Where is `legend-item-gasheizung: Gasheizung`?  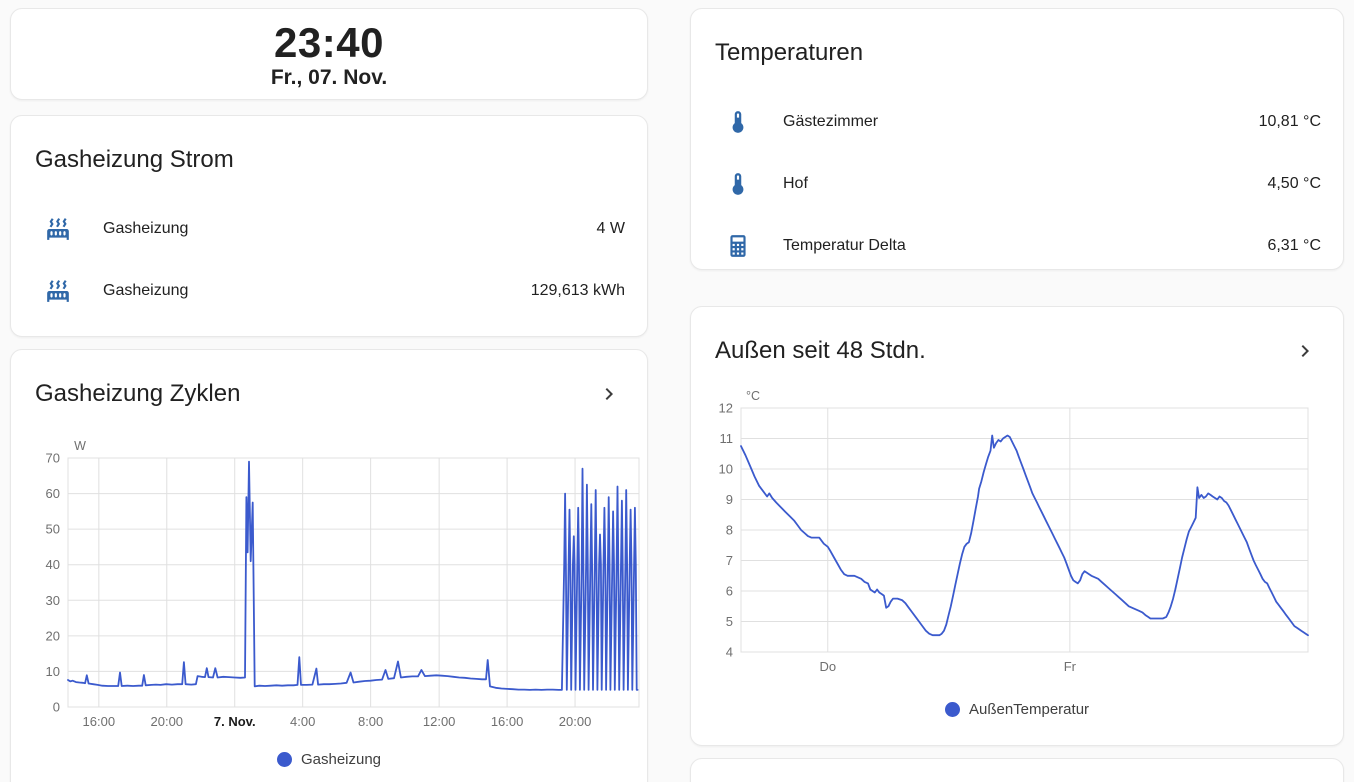 legend-item-gasheizung: Gasheizung is located at coordinates (329, 759).